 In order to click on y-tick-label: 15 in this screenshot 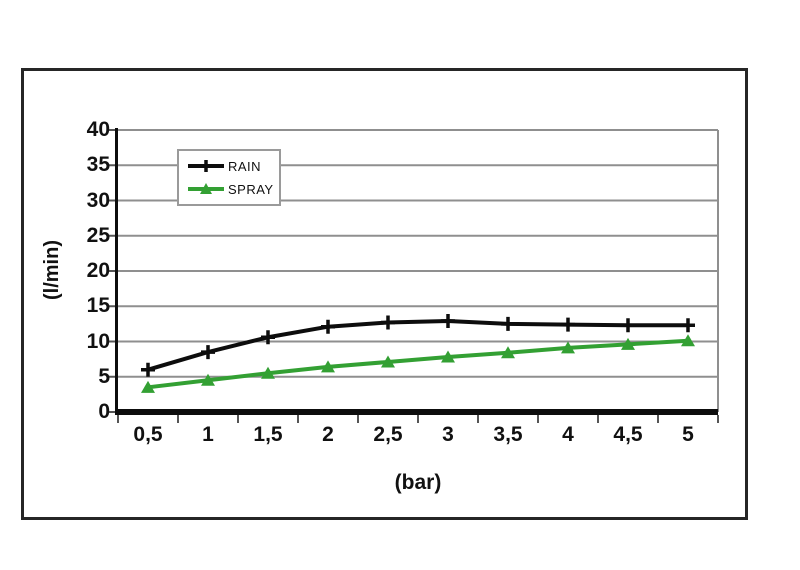, I will do `click(98, 306)`.